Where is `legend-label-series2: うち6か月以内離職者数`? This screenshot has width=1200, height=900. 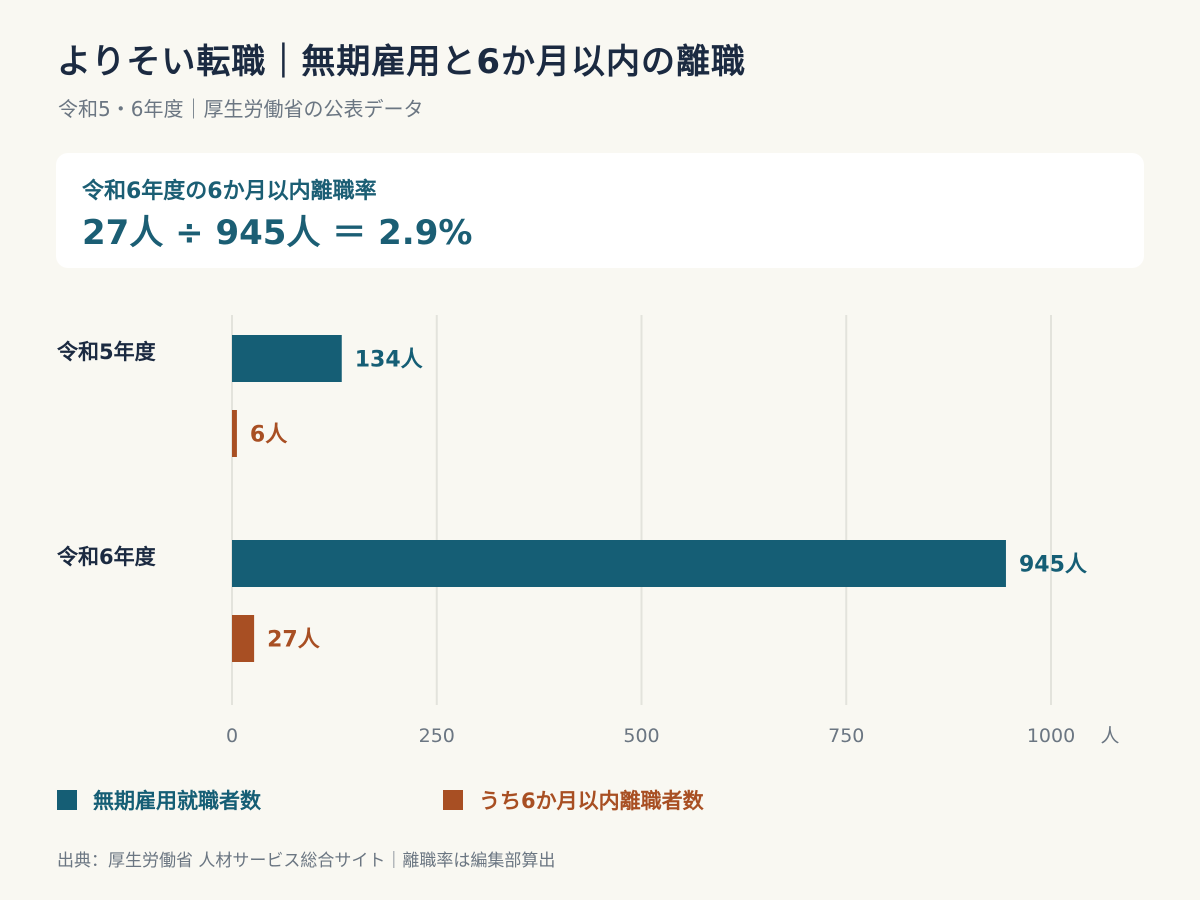 legend-label-series2: うち6か月以内離職者数 is located at coordinates (591, 801).